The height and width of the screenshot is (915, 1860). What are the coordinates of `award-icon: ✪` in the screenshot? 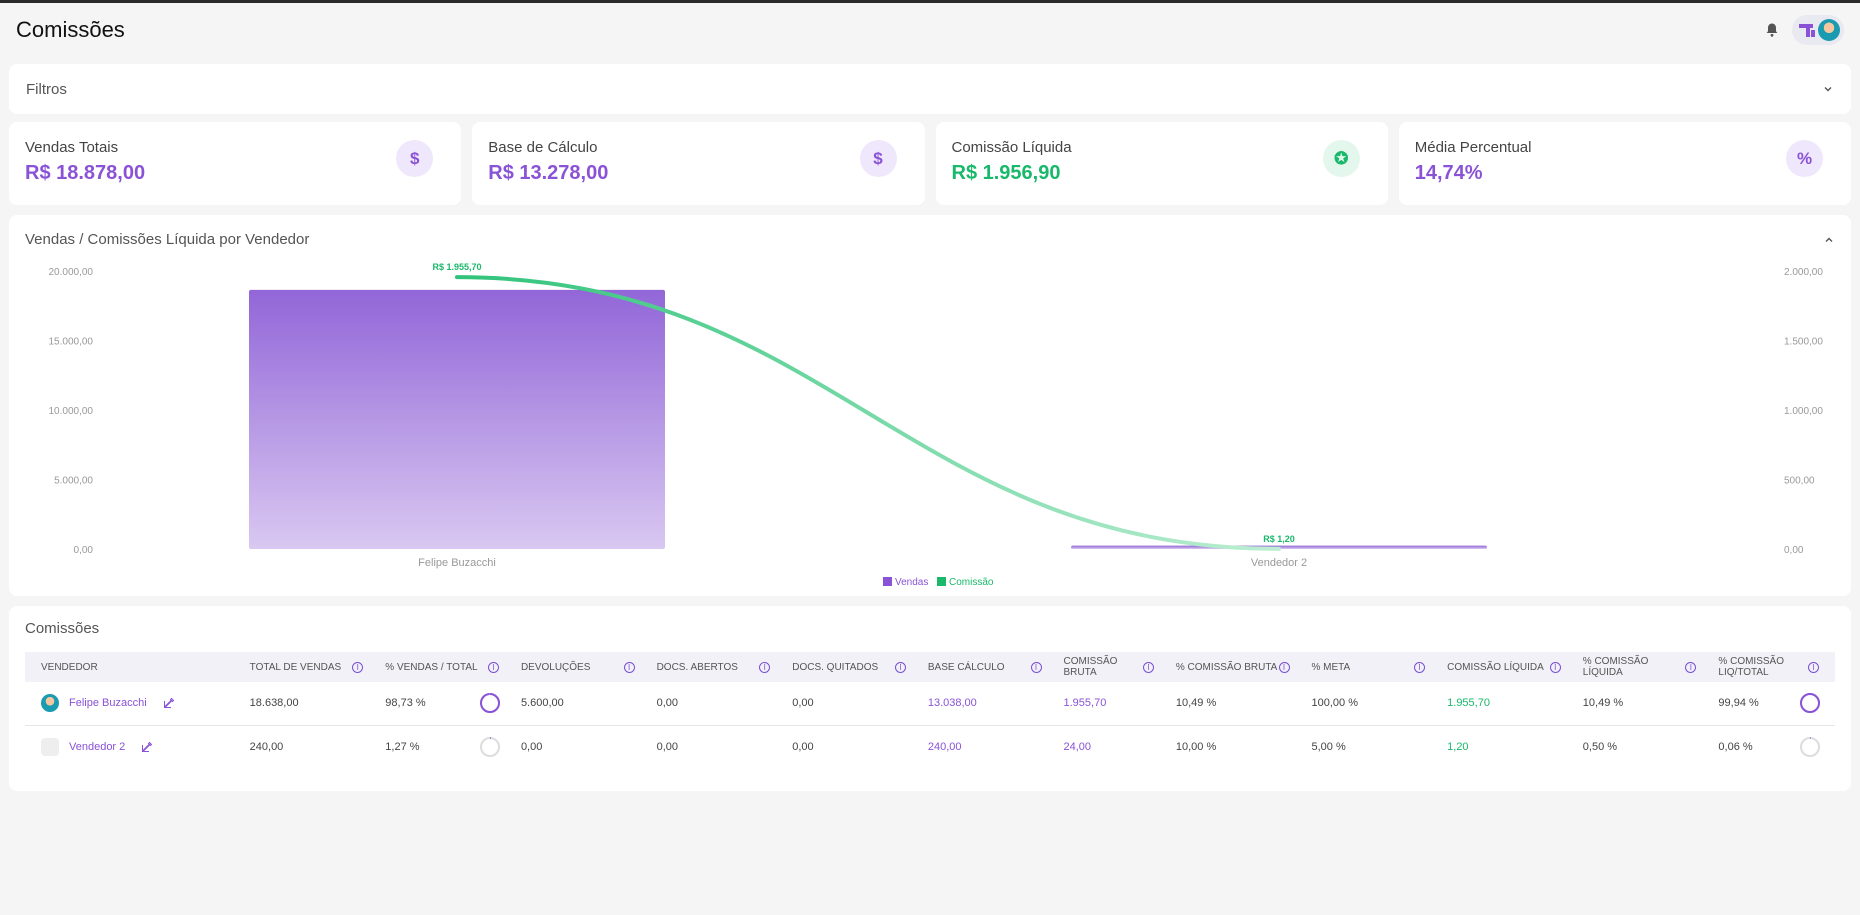 It's located at (1341, 158).